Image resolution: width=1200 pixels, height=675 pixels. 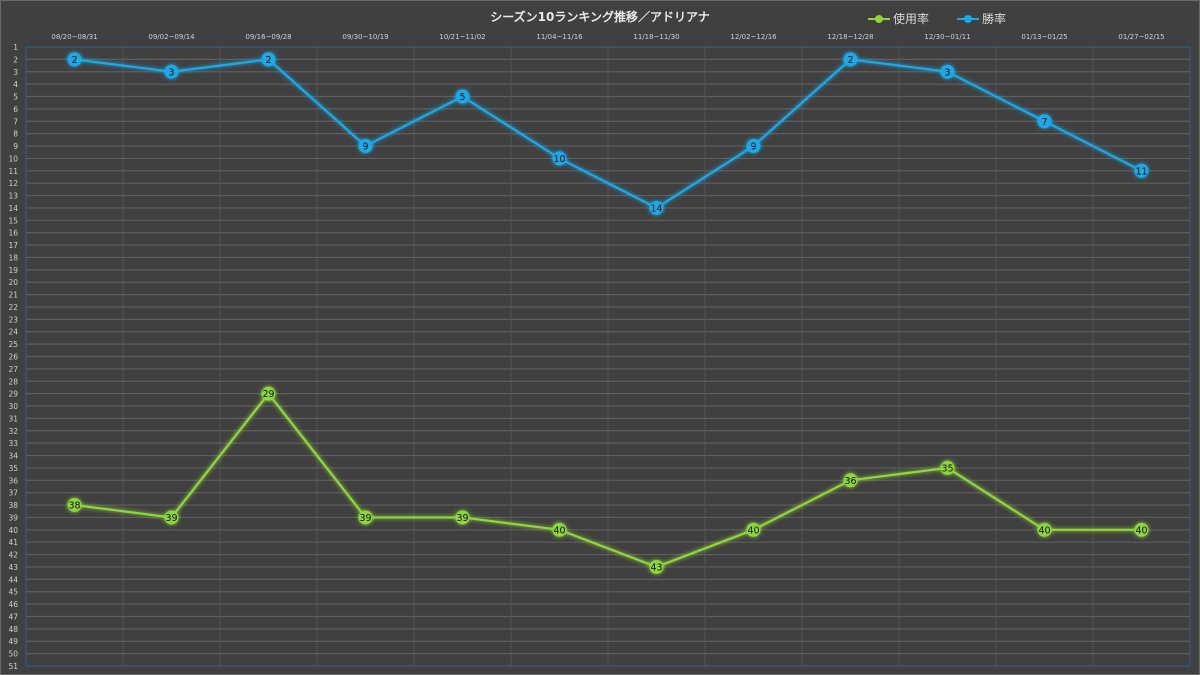 What do you see at coordinates (462, 37) in the screenshot?
I see `x-tick-label: 10/21~11/02` at bounding box center [462, 37].